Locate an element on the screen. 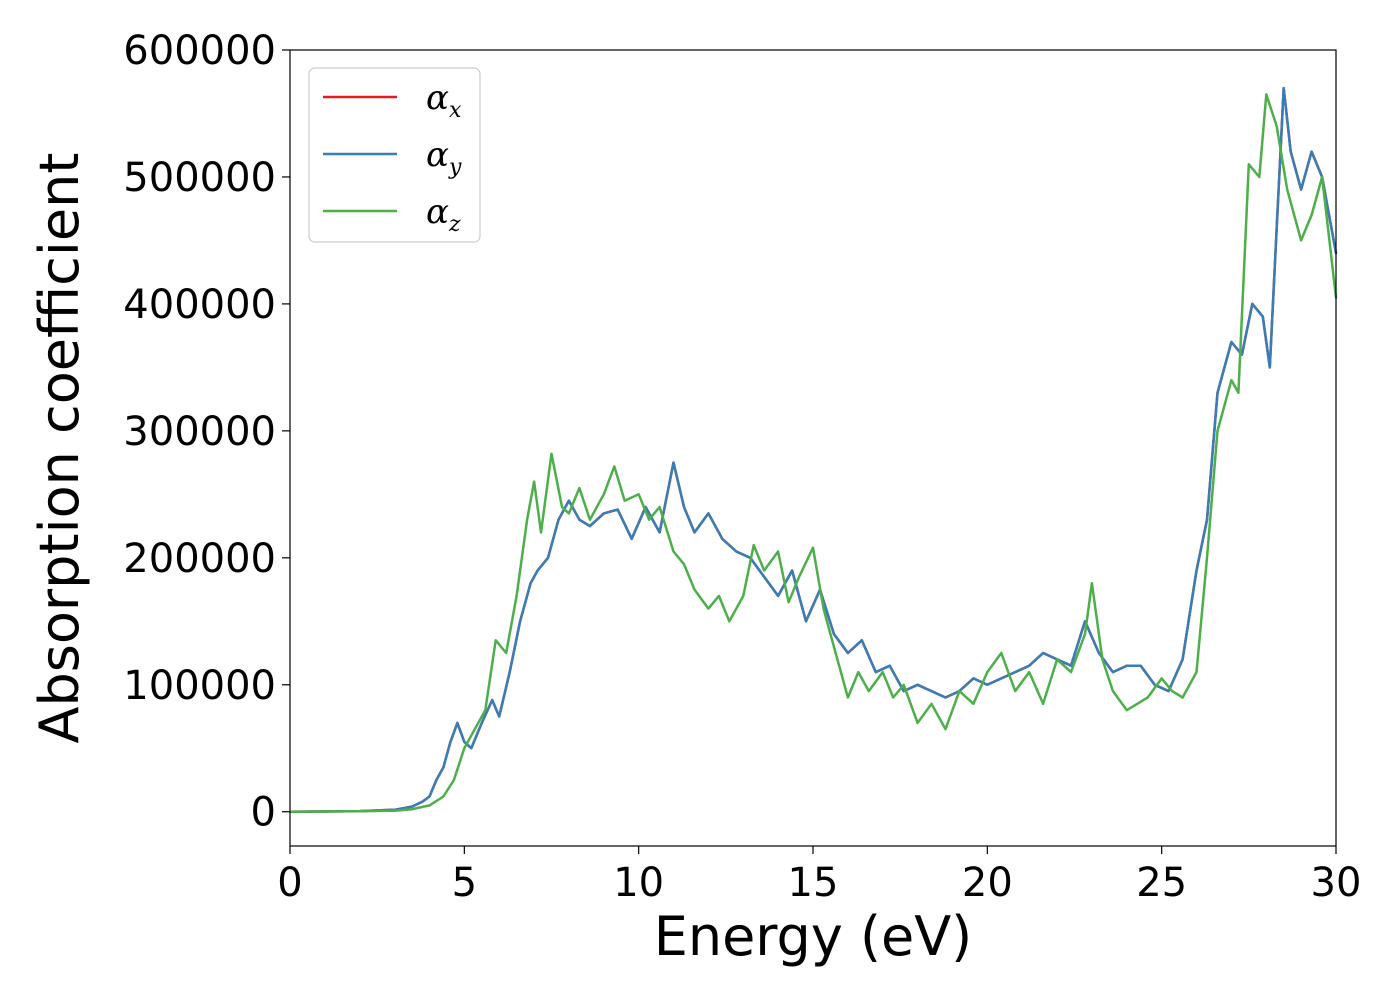 The height and width of the screenshot is (1000, 1400). x-axis: 0 5 10 15 20 25 30 is located at coordinates (819, 876).